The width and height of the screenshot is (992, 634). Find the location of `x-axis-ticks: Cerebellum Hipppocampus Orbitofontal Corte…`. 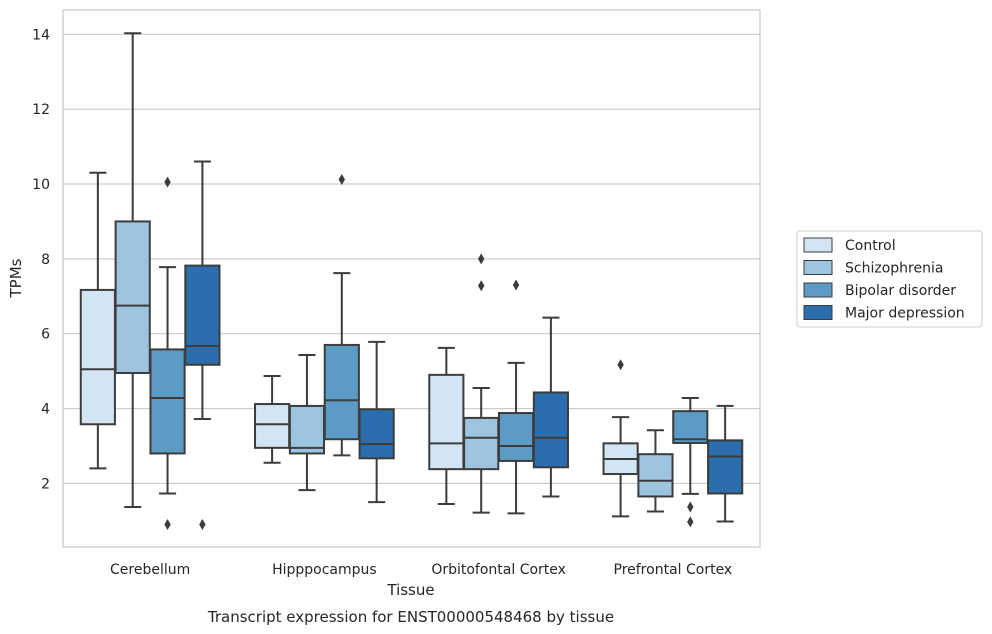

x-axis-ticks: Cerebellum Hipppocampus Orbitofontal Corte… is located at coordinates (421, 570).